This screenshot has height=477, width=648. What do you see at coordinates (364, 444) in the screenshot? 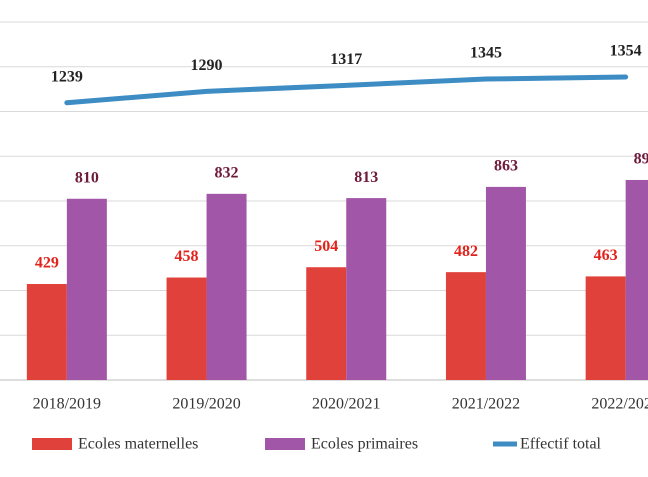
I see `legend-label: Ecoles primaires` at bounding box center [364, 444].